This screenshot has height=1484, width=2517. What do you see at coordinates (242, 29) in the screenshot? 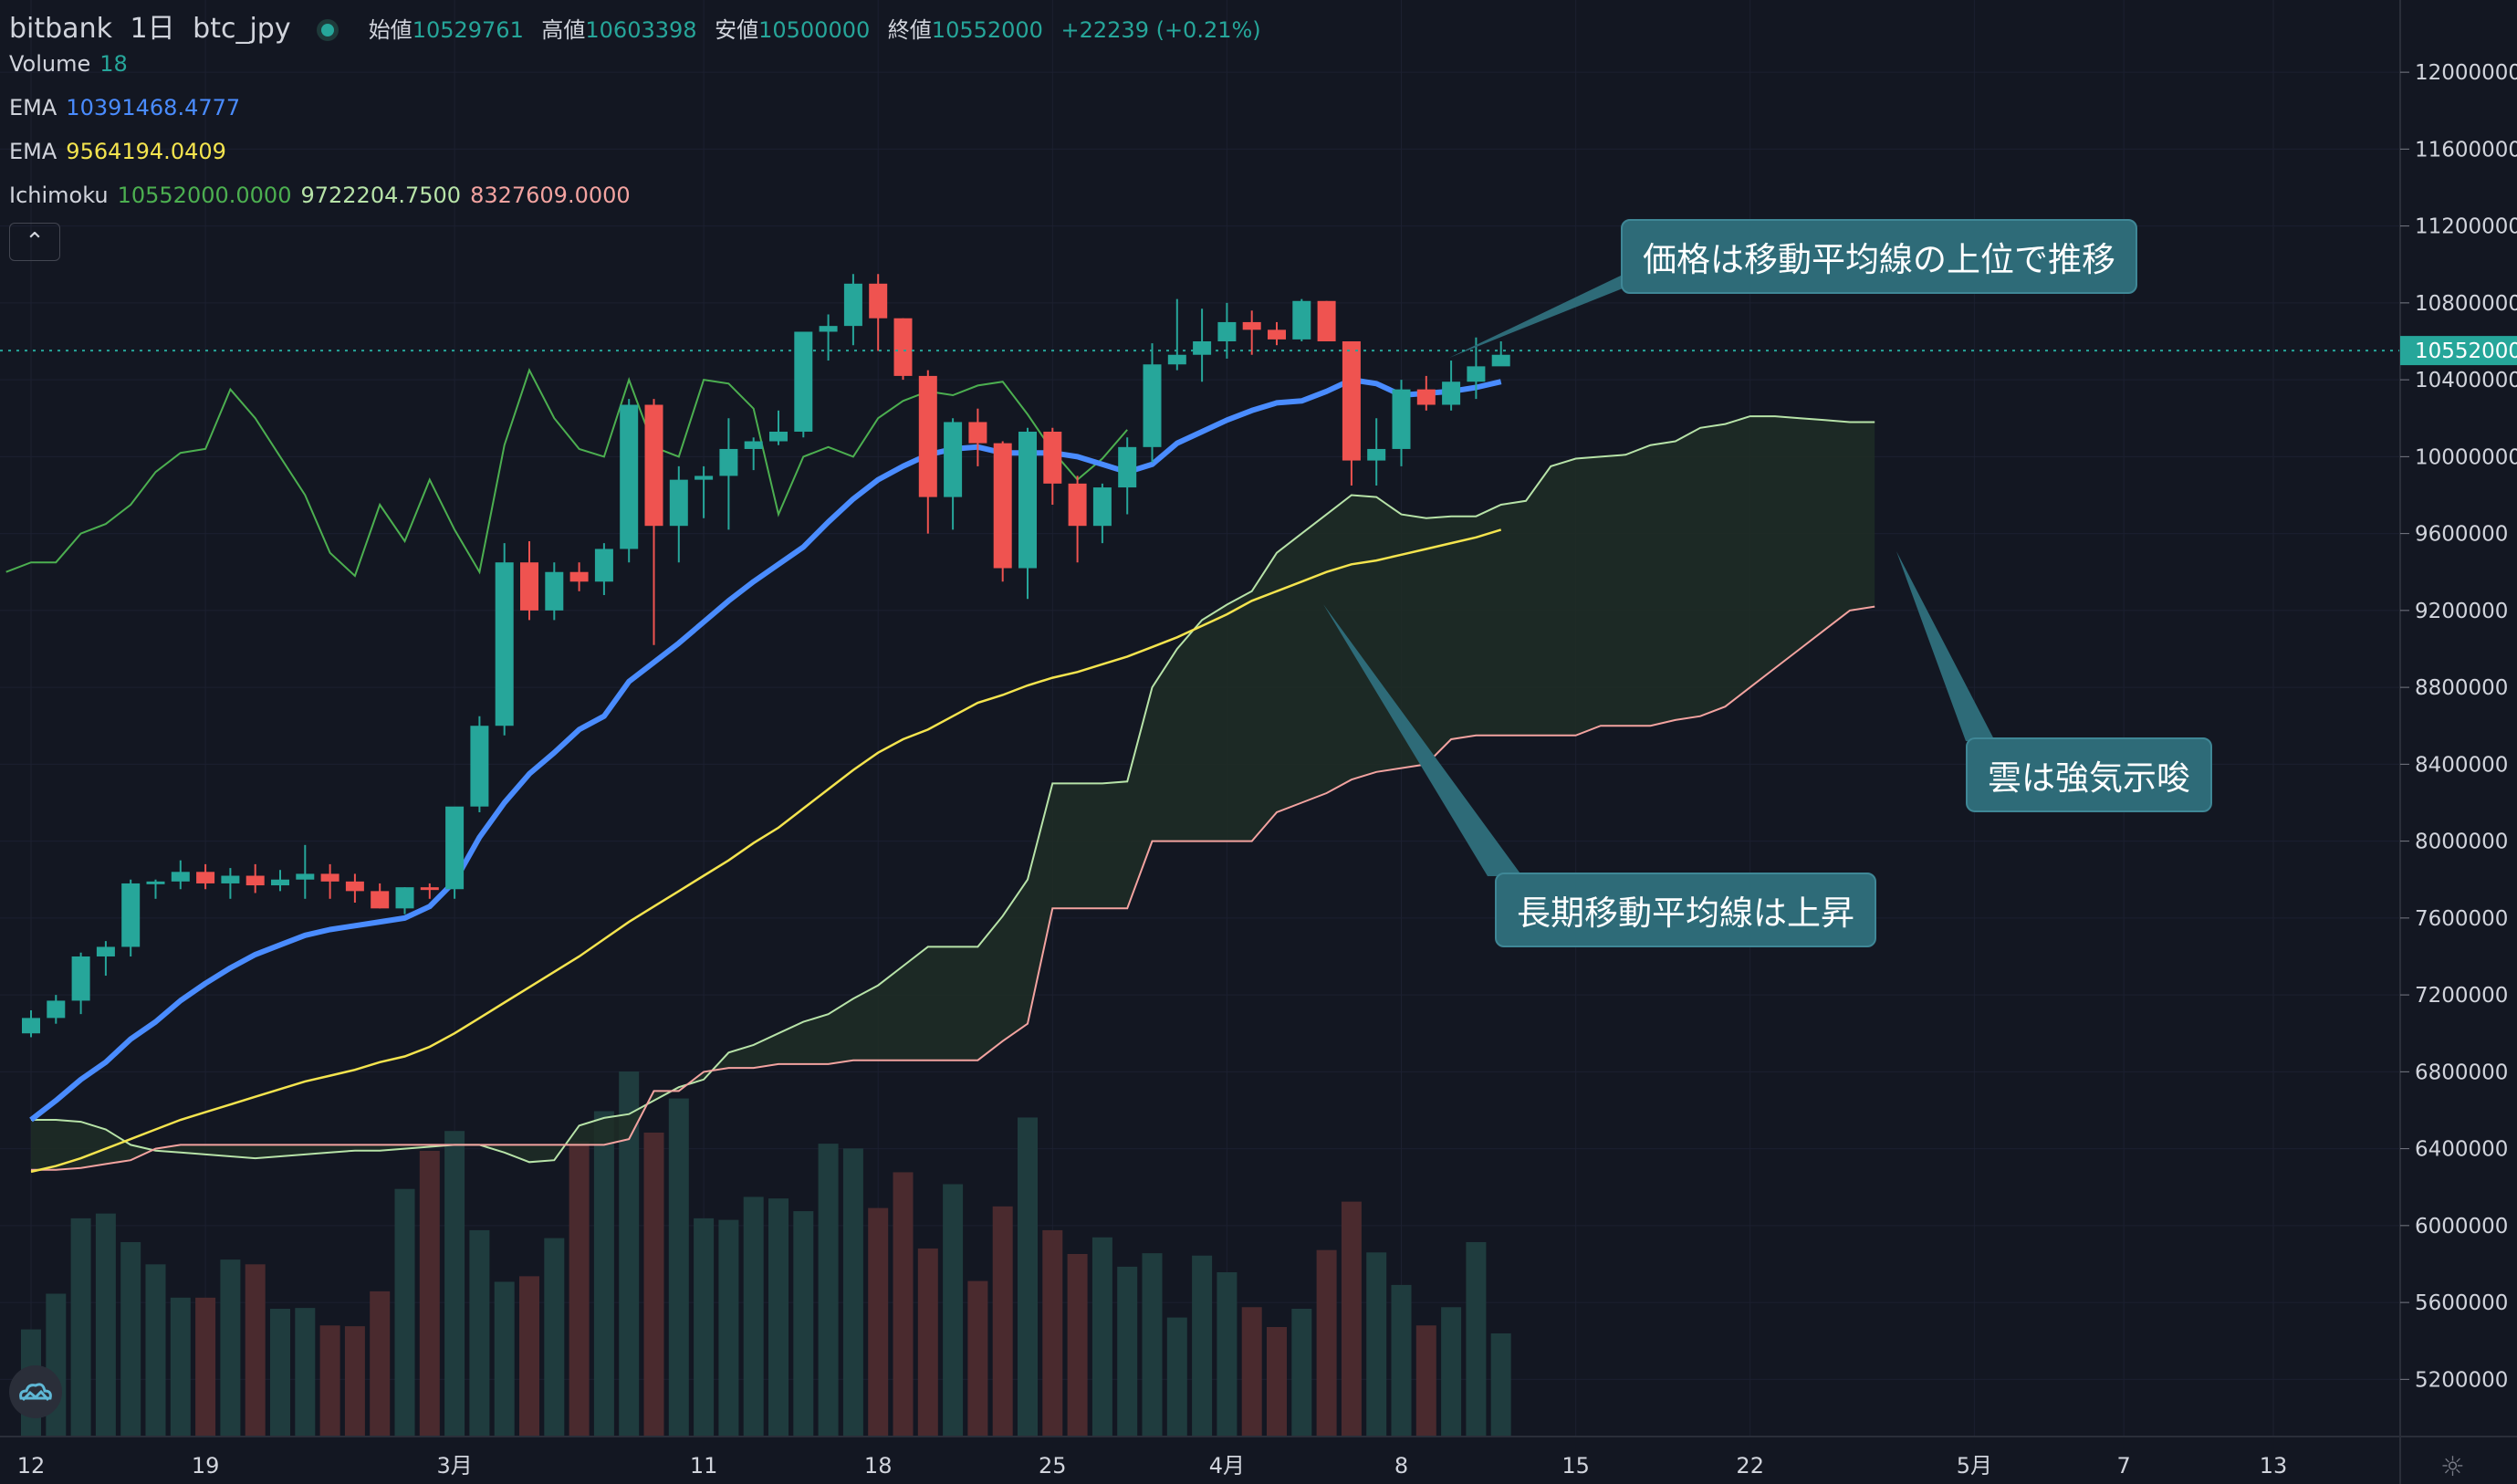
I see `symbol-name: btc_jpy` at bounding box center [242, 29].